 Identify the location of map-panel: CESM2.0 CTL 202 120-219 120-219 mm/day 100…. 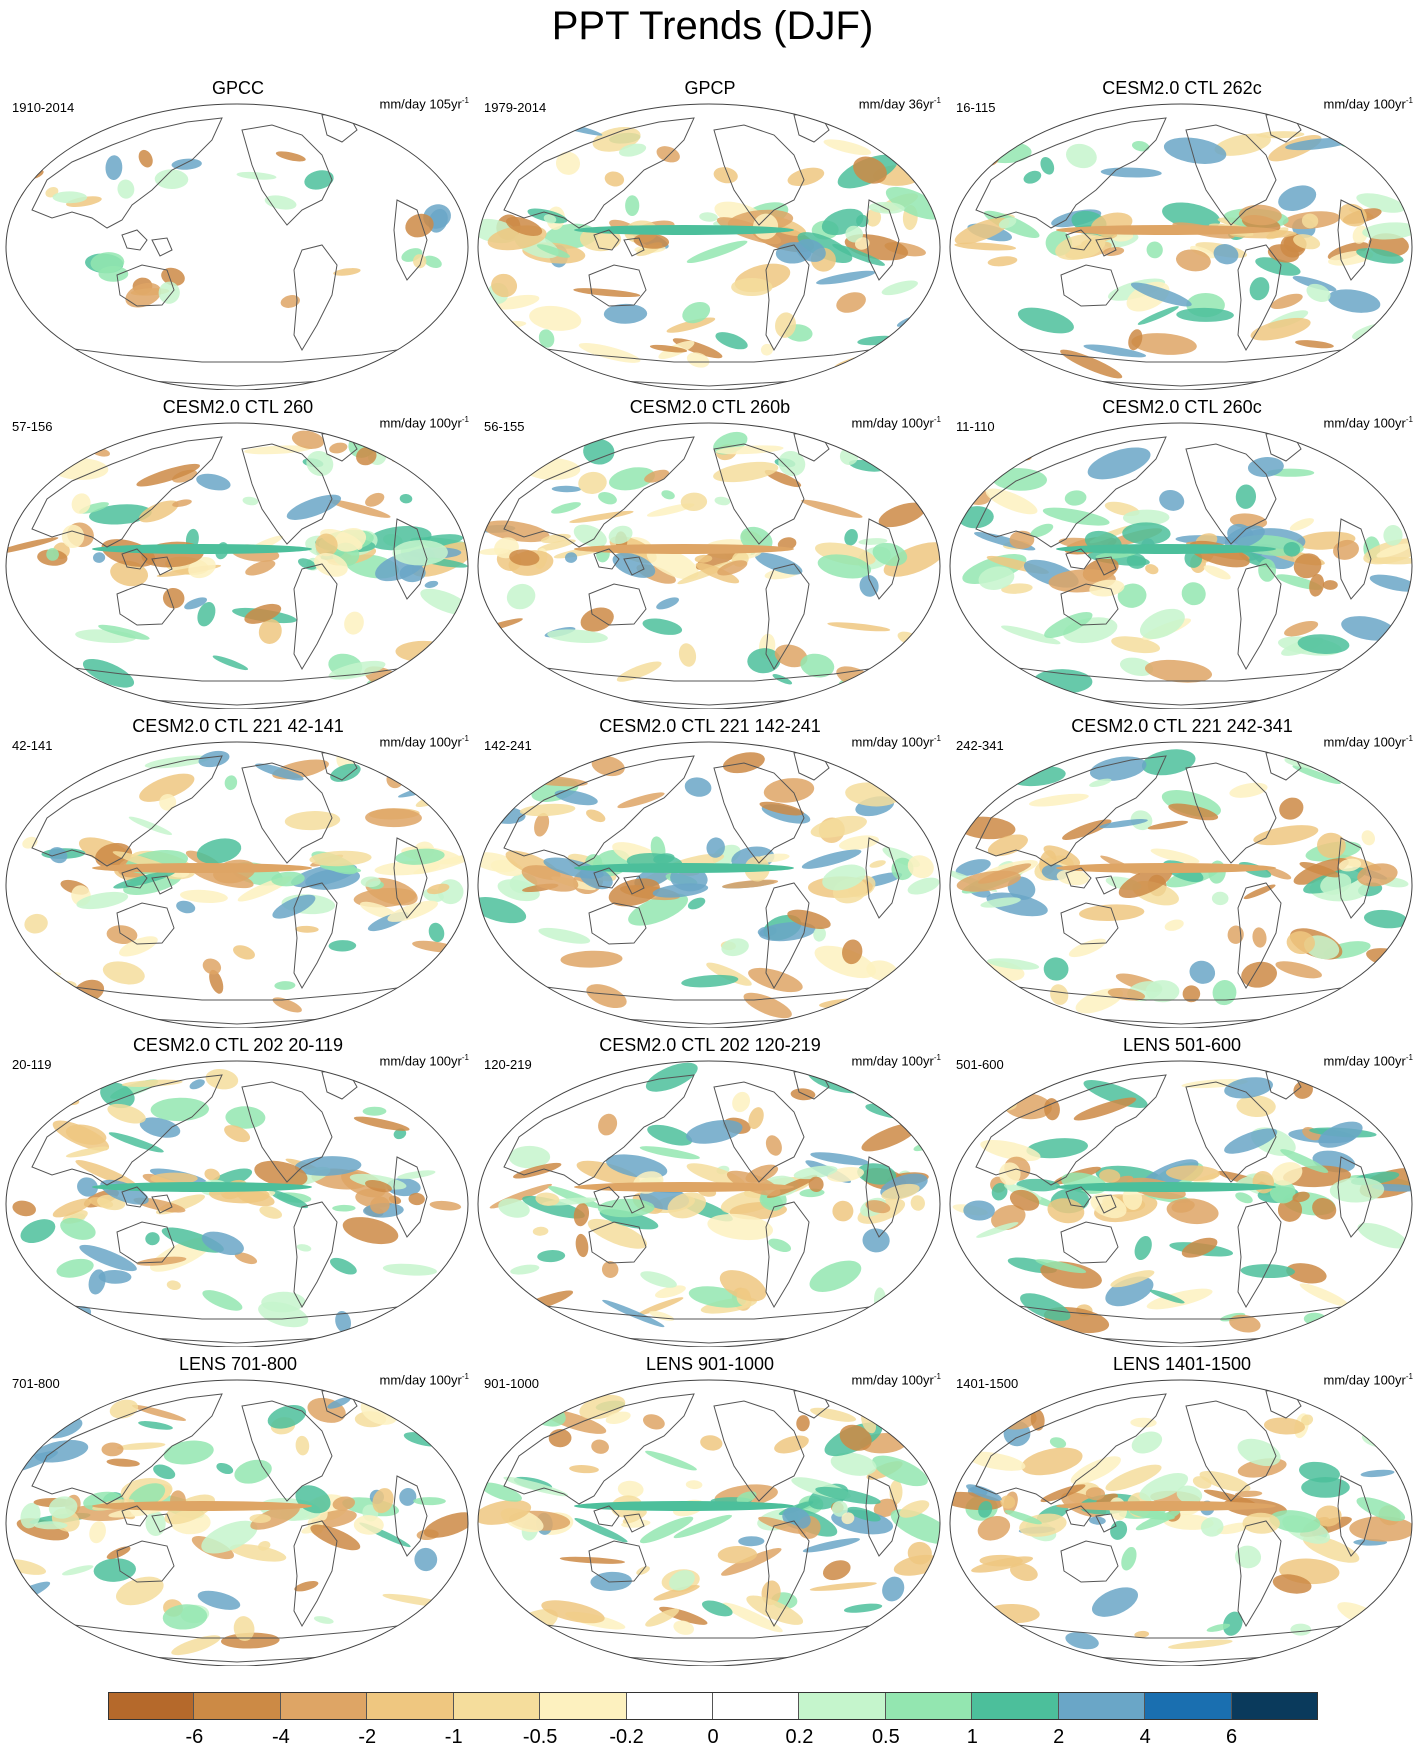
(710, 1191).